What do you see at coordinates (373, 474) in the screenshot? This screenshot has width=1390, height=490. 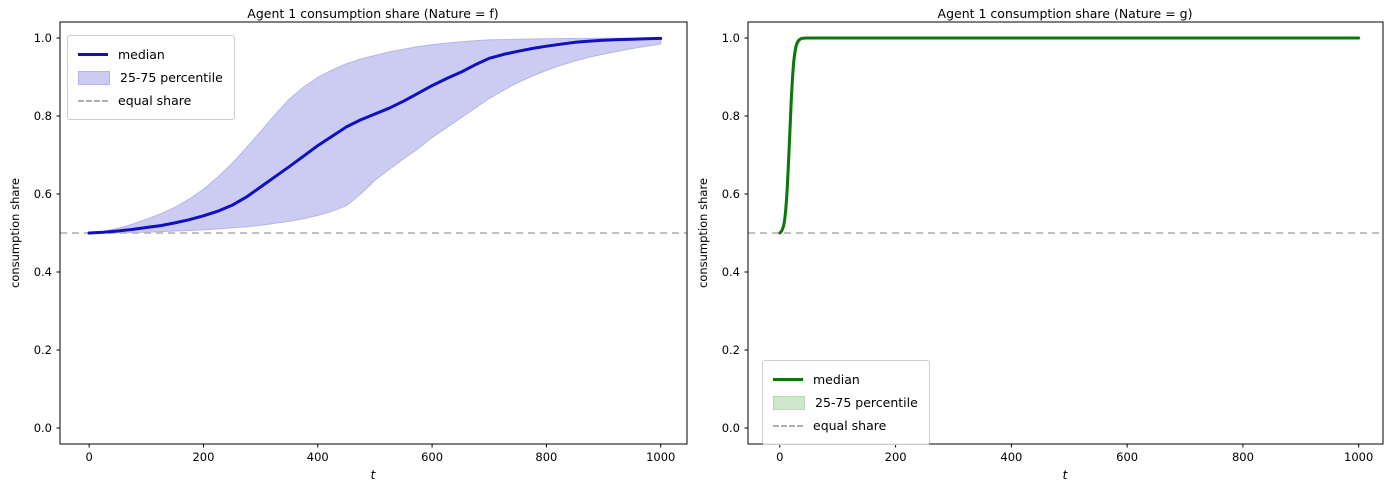 I see `x-axis-label-left: t` at bounding box center [373, 474].